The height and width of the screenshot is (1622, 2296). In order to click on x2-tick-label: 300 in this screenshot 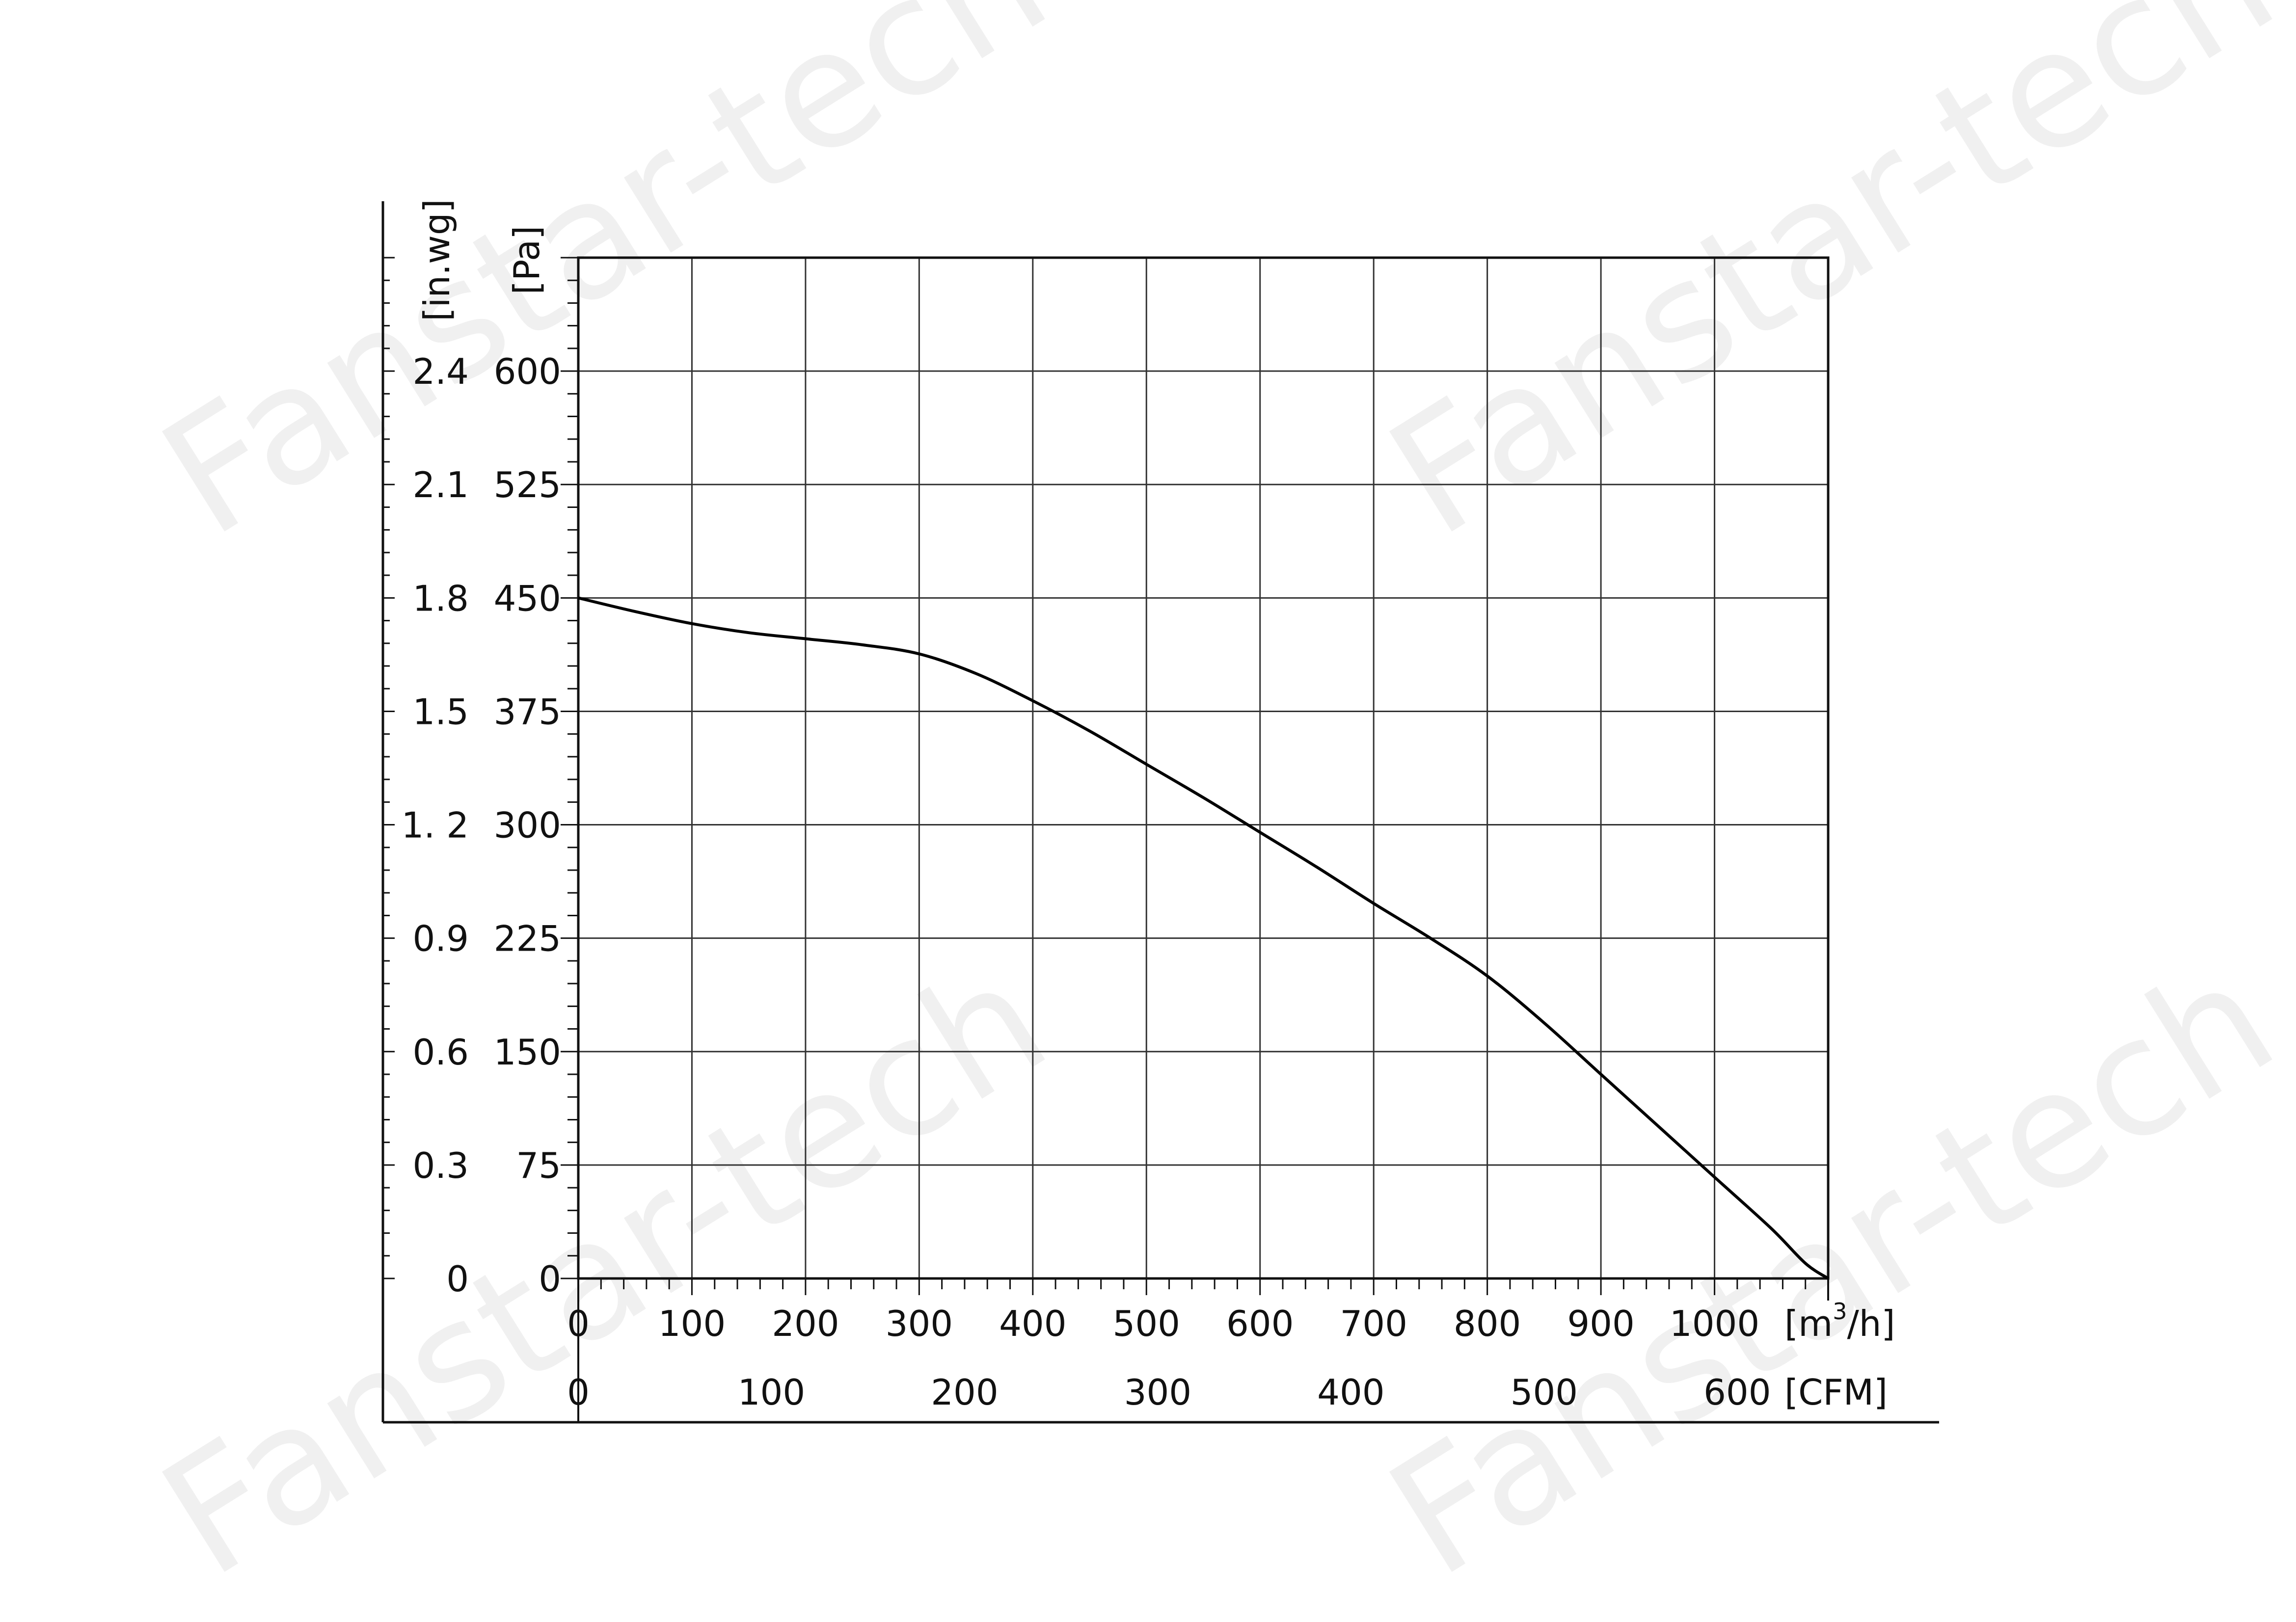, I will do `click(1157, 1392)`.